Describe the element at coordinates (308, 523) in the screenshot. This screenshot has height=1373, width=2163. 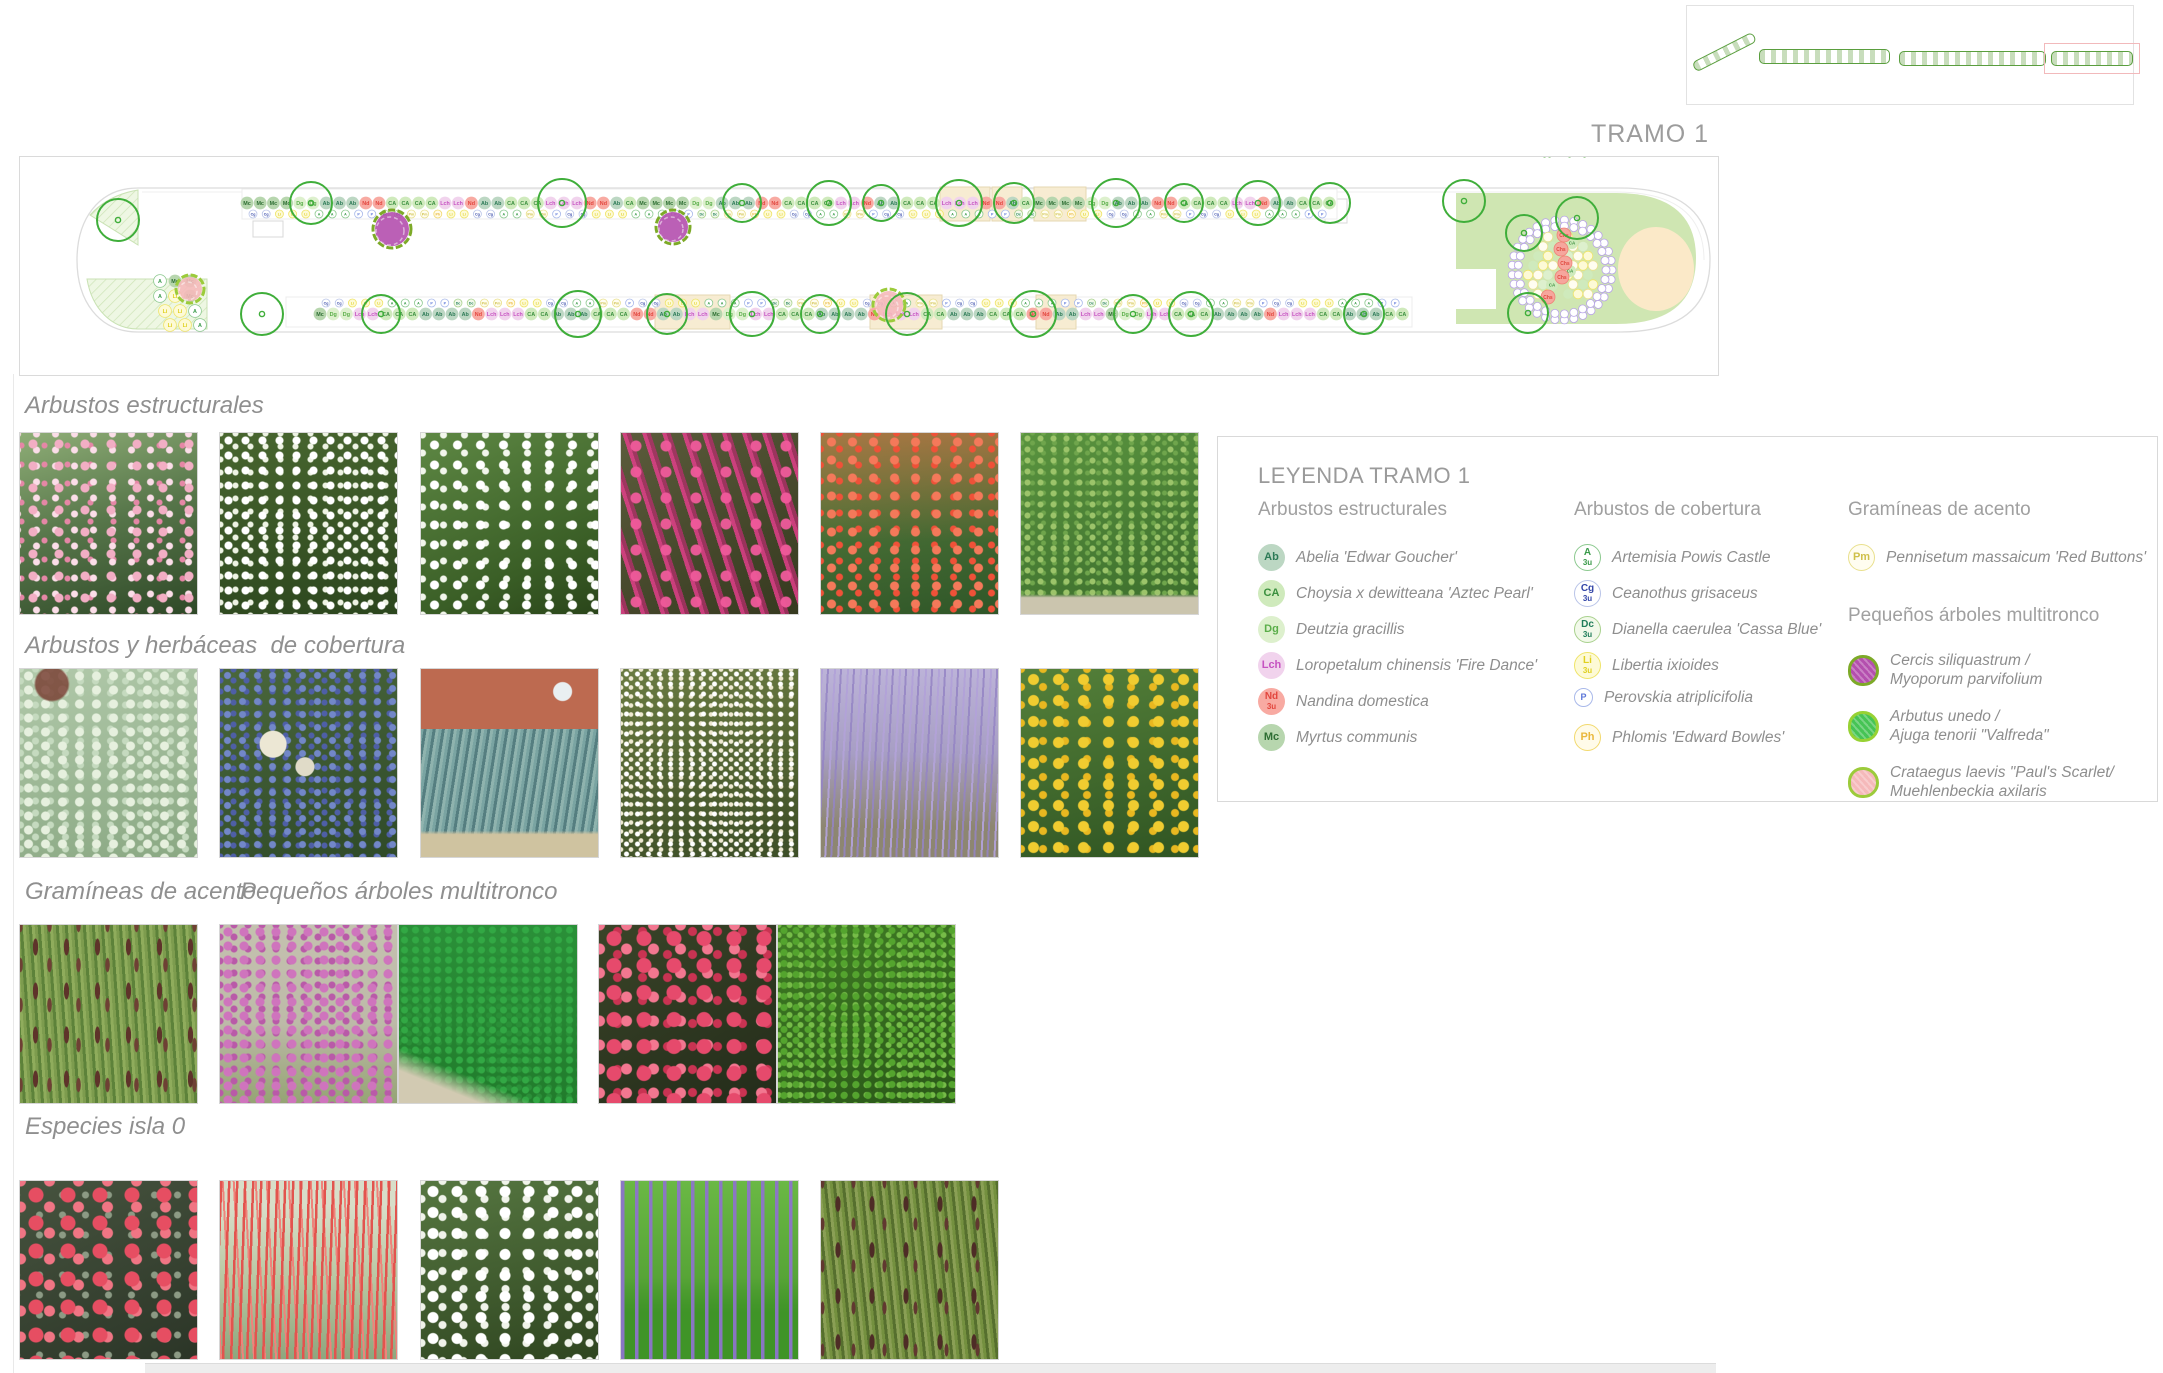
I see `photo-choisya` at that location.